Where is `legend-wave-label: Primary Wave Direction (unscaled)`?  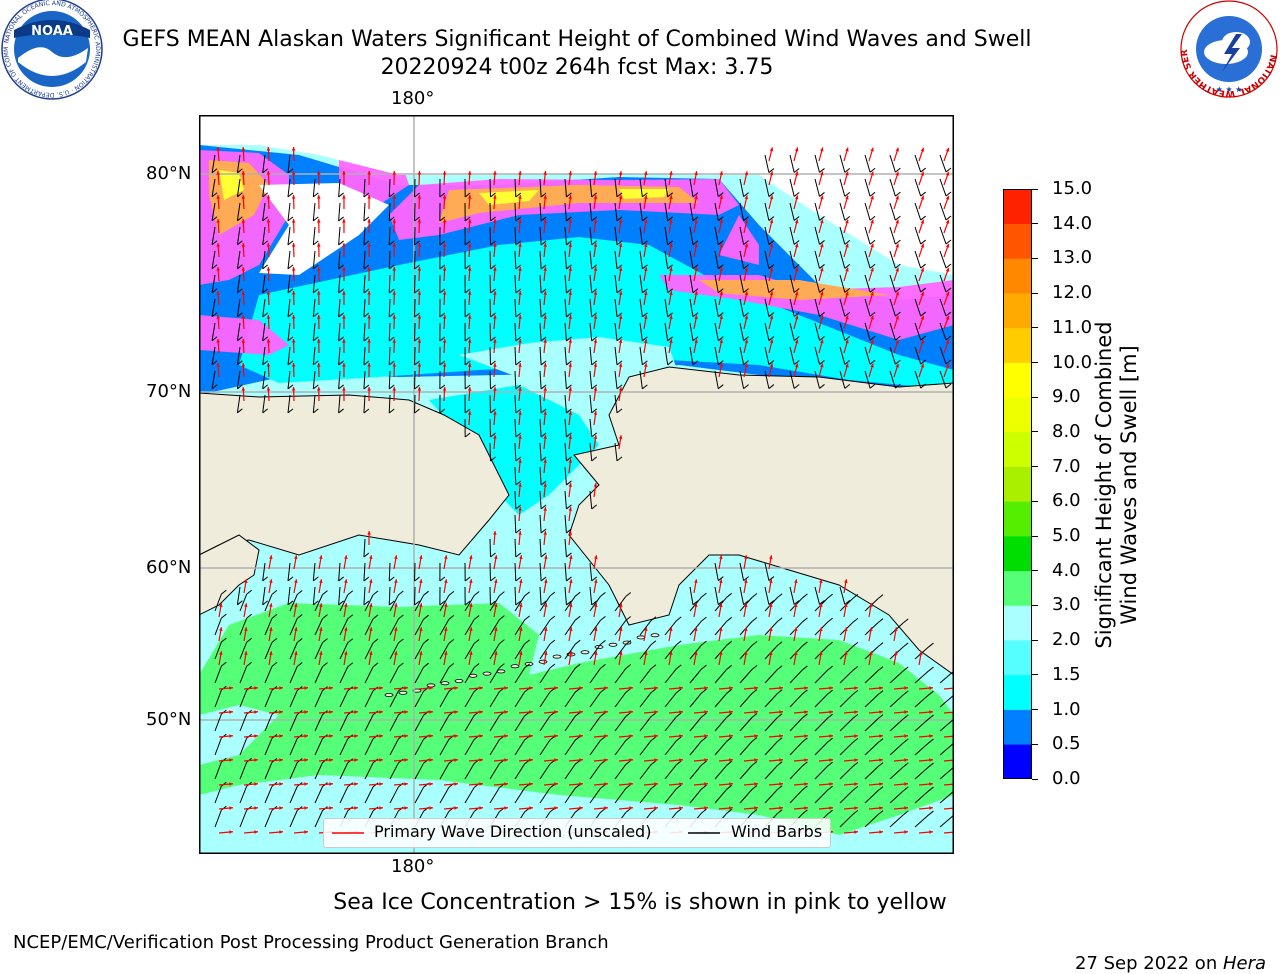
legend-wave-label: Primary Wave Direction (unscaled) is located at coordinates (512, 831).